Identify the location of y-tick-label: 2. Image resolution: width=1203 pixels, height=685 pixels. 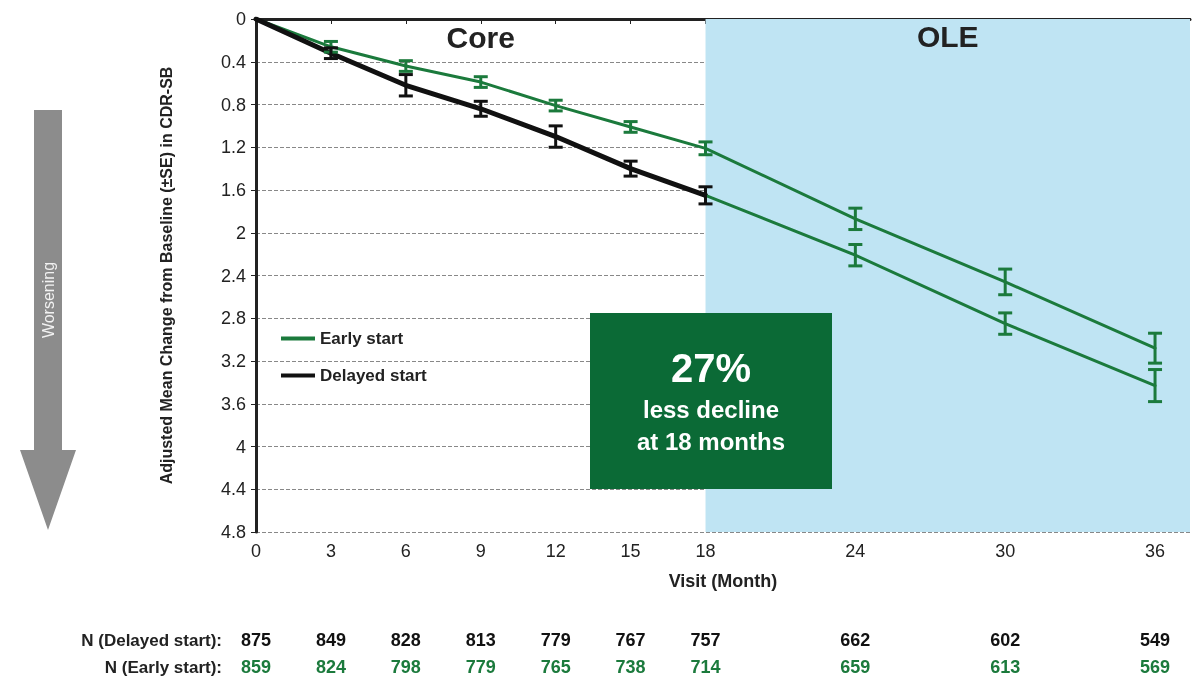
(240, 232).